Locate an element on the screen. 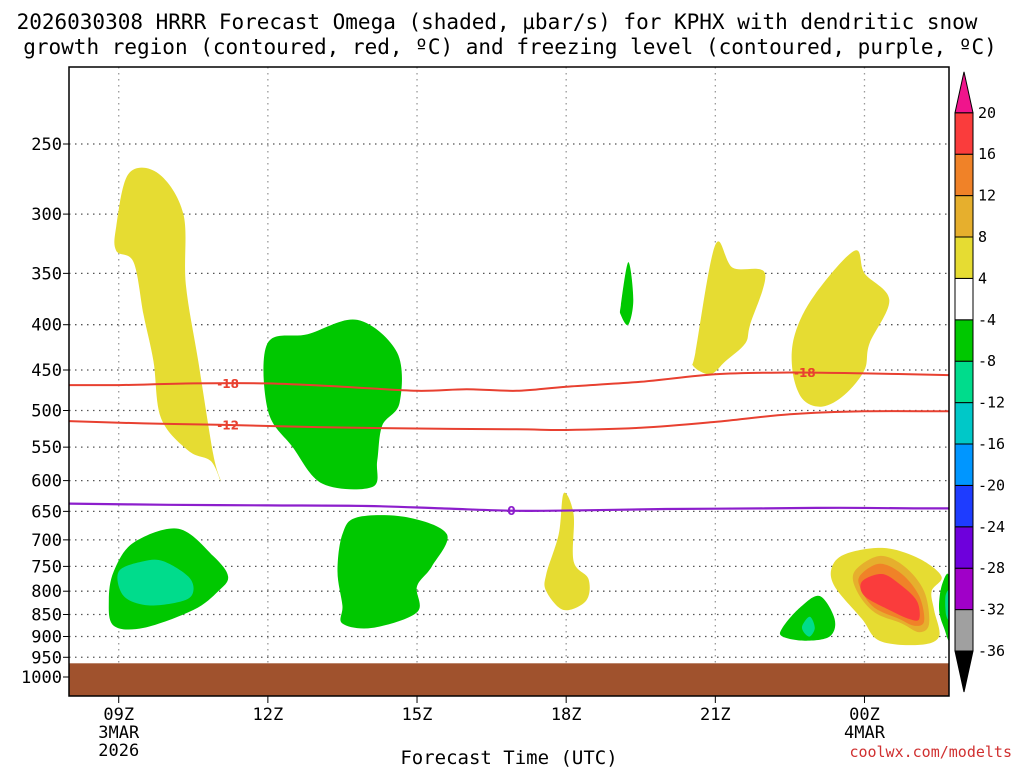 The width and height of the screenshot is (1024, 768). y-tick-label: 400 is located at coordinates (46, 326).